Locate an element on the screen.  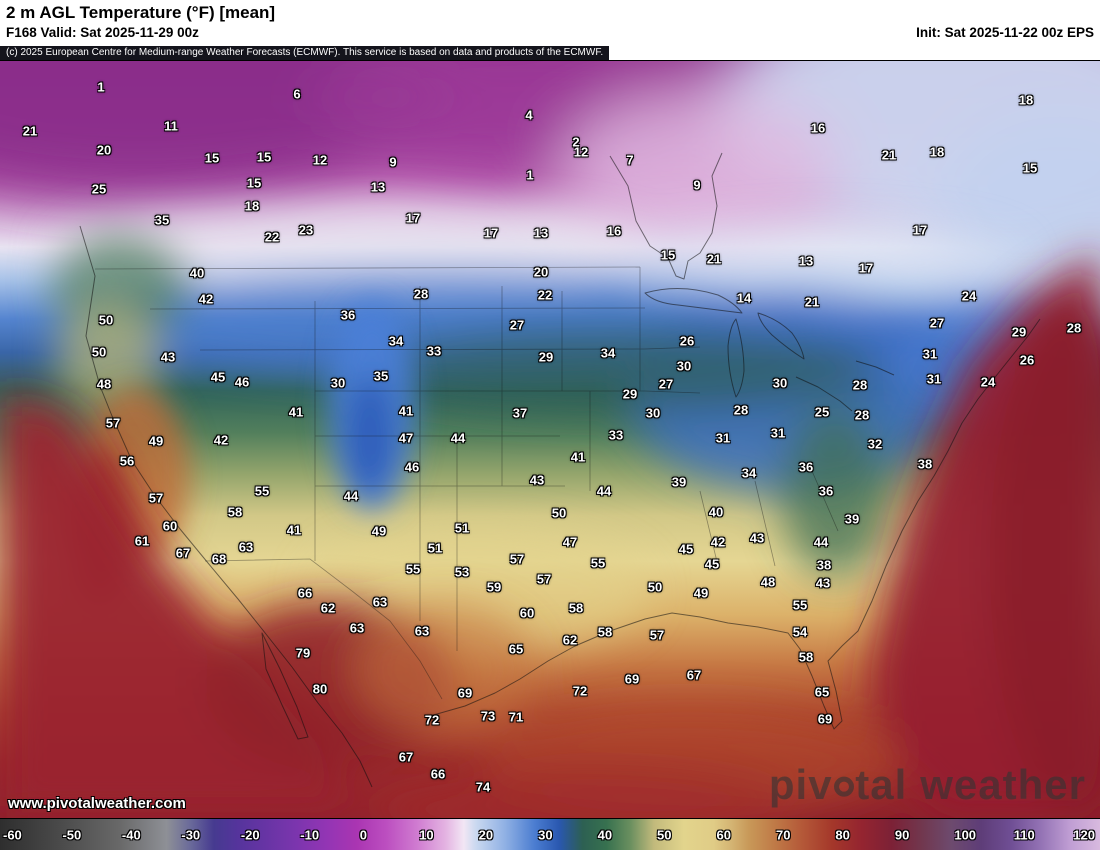
temperature-value-label: 65 is located at coordinates (516, 649).